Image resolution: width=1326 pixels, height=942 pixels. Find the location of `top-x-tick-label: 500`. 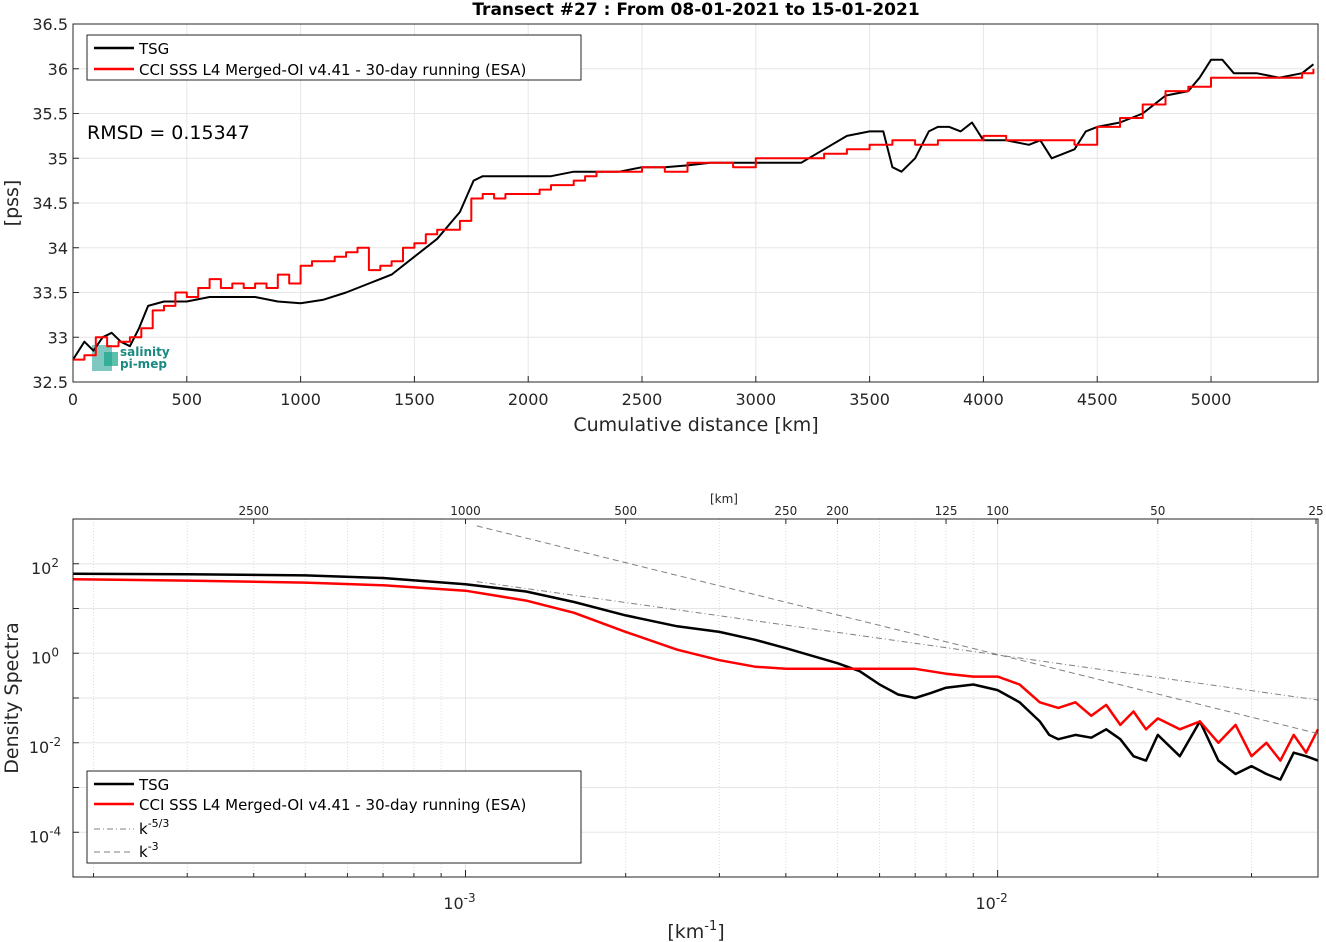

top-x-tick-label: 500 is located at coordinates (187, 399).